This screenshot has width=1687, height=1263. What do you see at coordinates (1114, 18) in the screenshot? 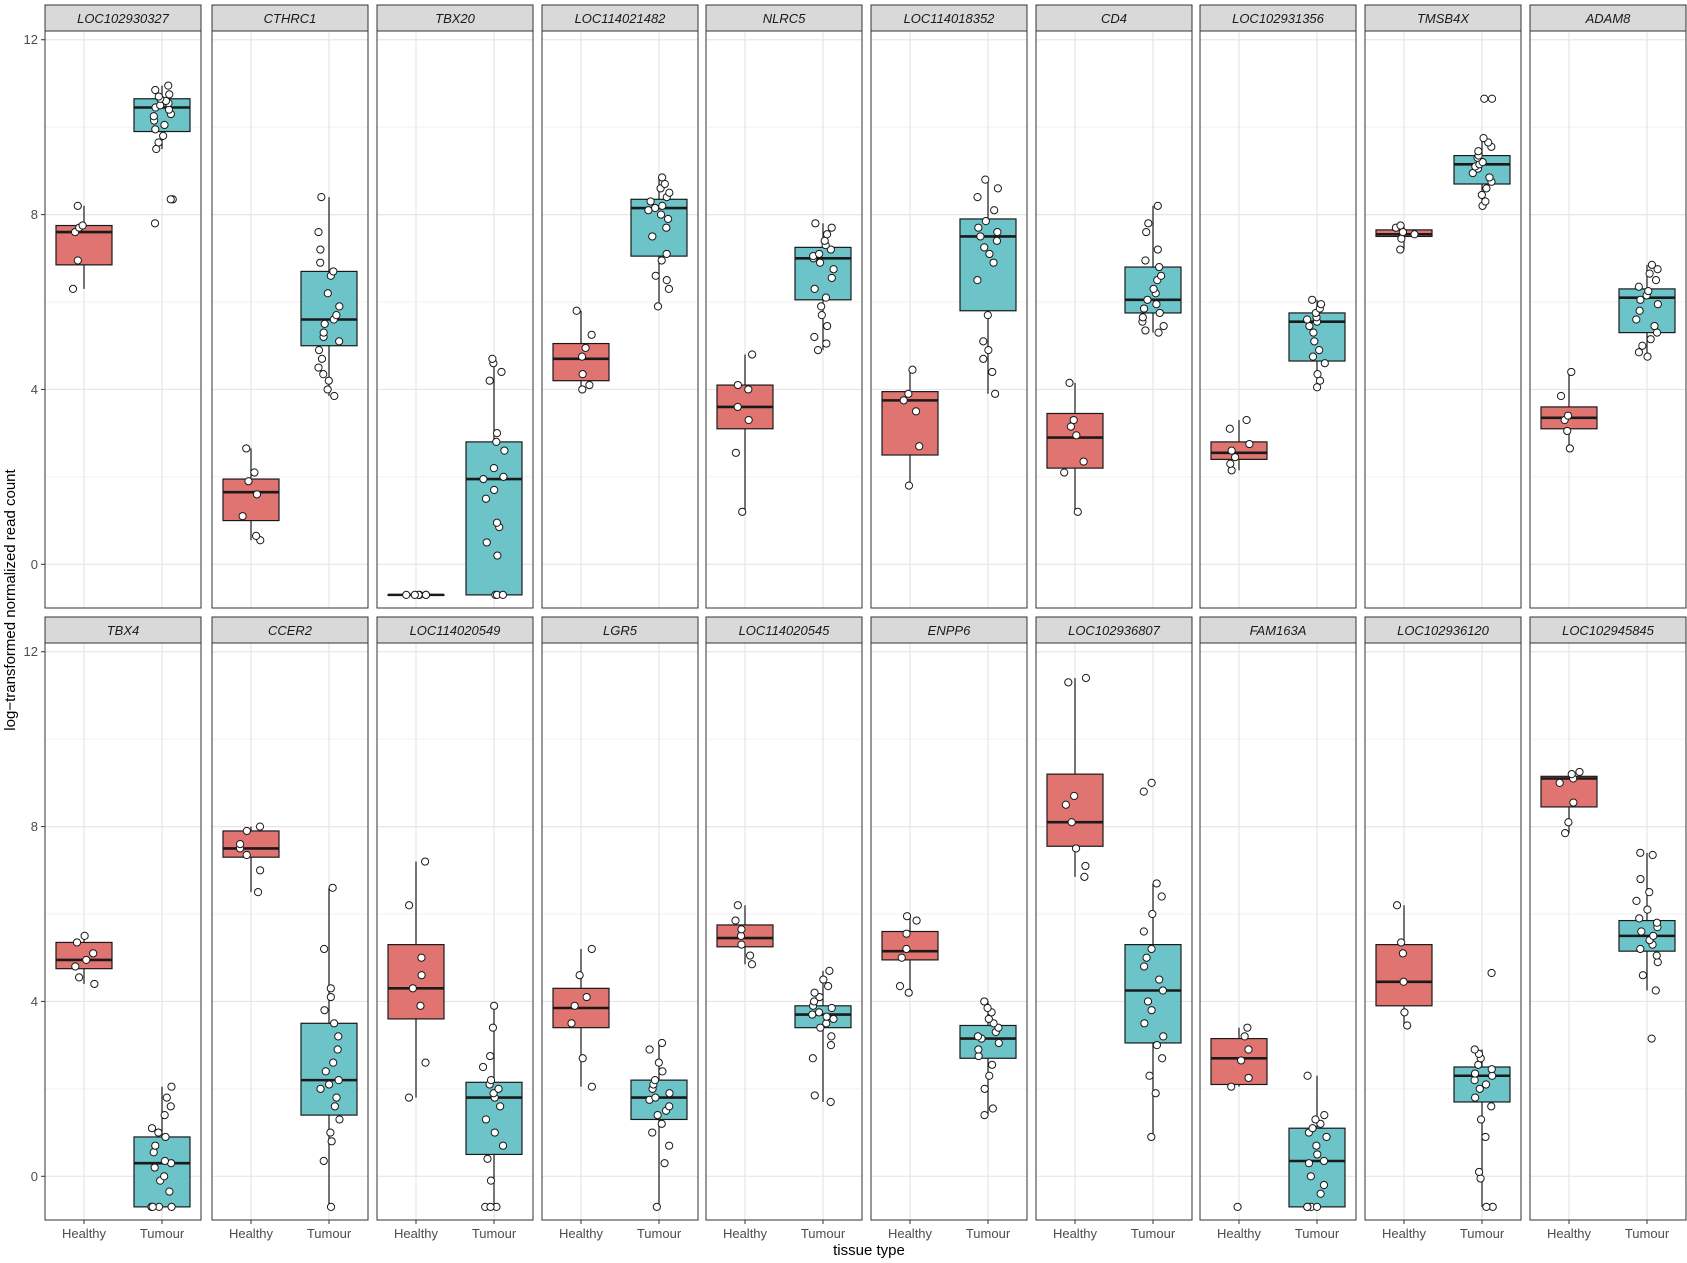
I see `facet-strip-label: CD4` at bounding box center [1114, 18].